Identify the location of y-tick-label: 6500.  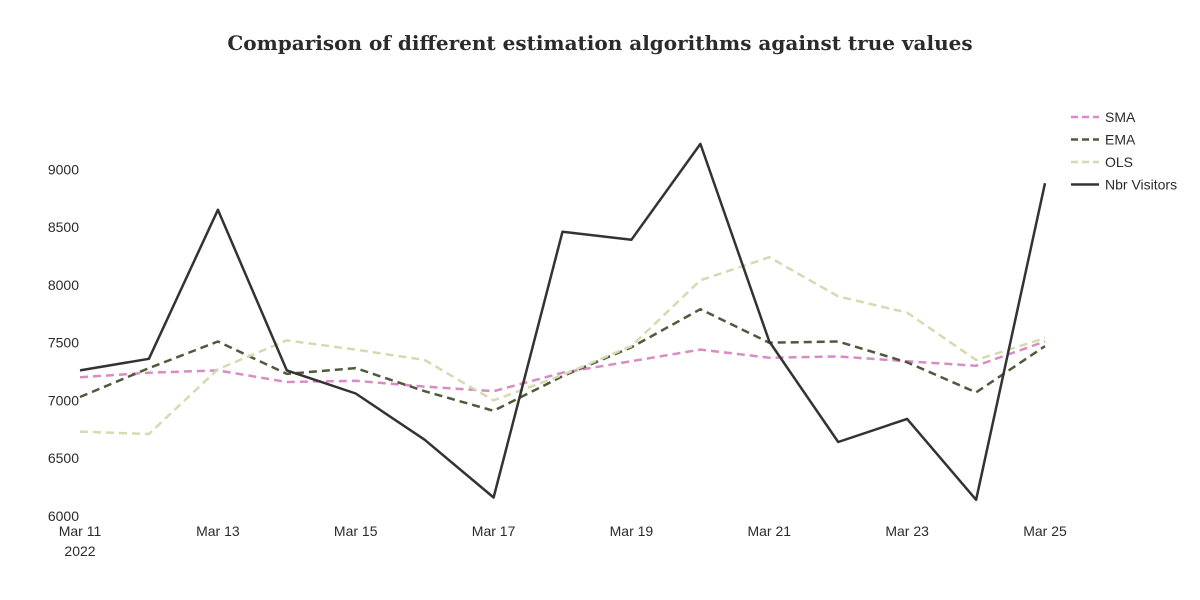
(63, 458).